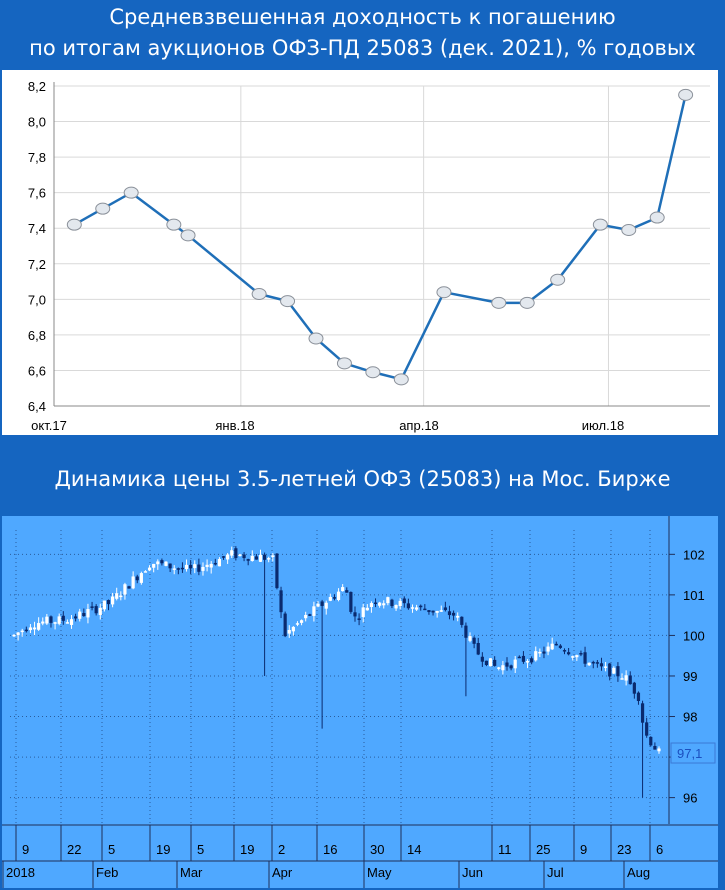 This screenshot has width=725, height=890. Describe the element at coordinates (247, 849) in the screenshot. I see `day-tick-label: 19` at that location.